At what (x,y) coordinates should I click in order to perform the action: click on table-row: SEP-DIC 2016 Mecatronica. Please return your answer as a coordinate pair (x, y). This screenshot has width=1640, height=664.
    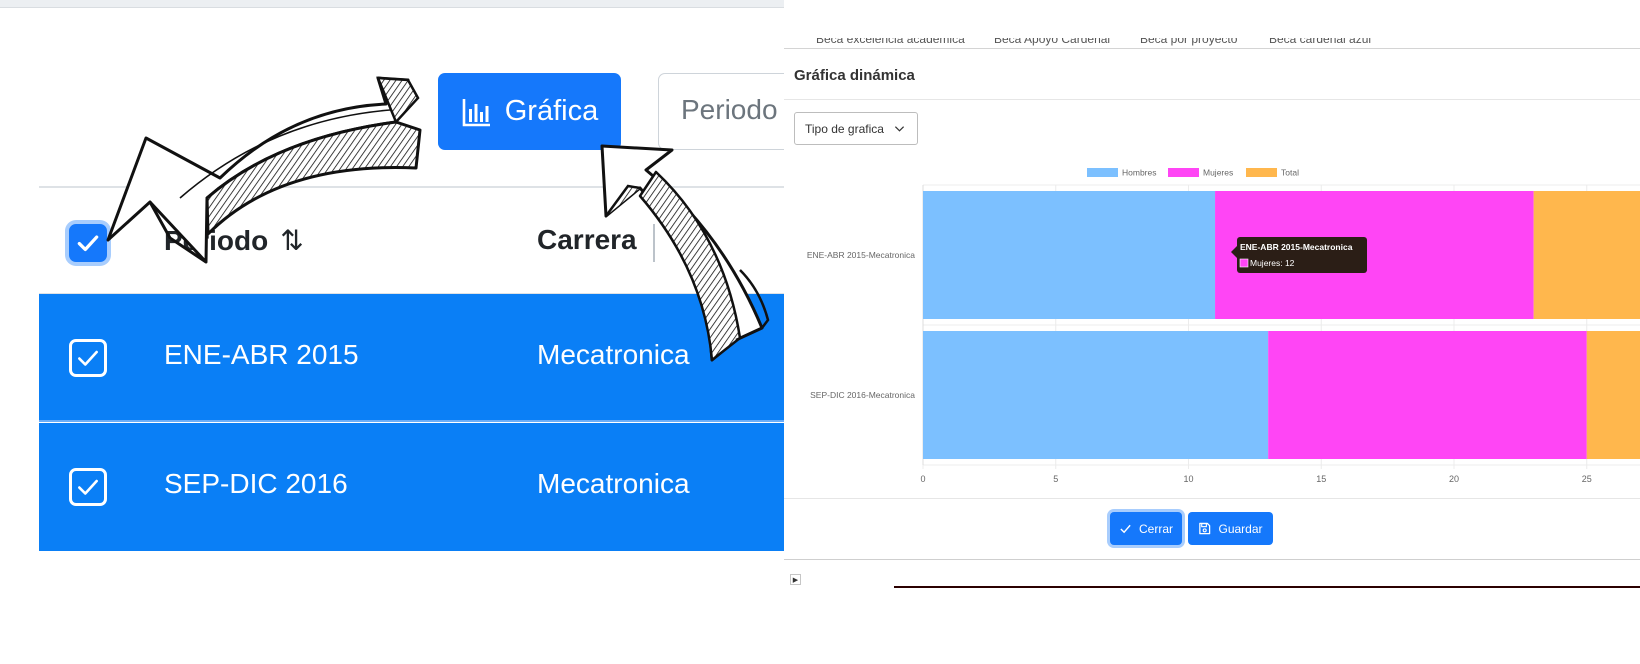
    Looking at the image, I should click on (419, 487).